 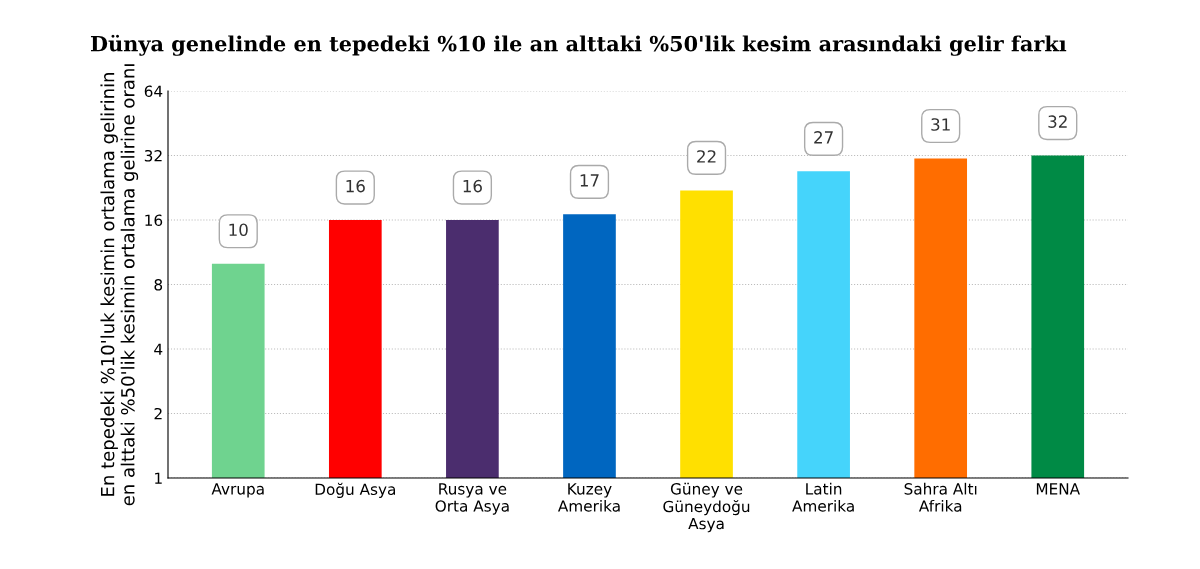 What do you see at coordinates (154, 220) in the screenshot?
I see `y-tick-label: 16` at bounding box center [154, 220].